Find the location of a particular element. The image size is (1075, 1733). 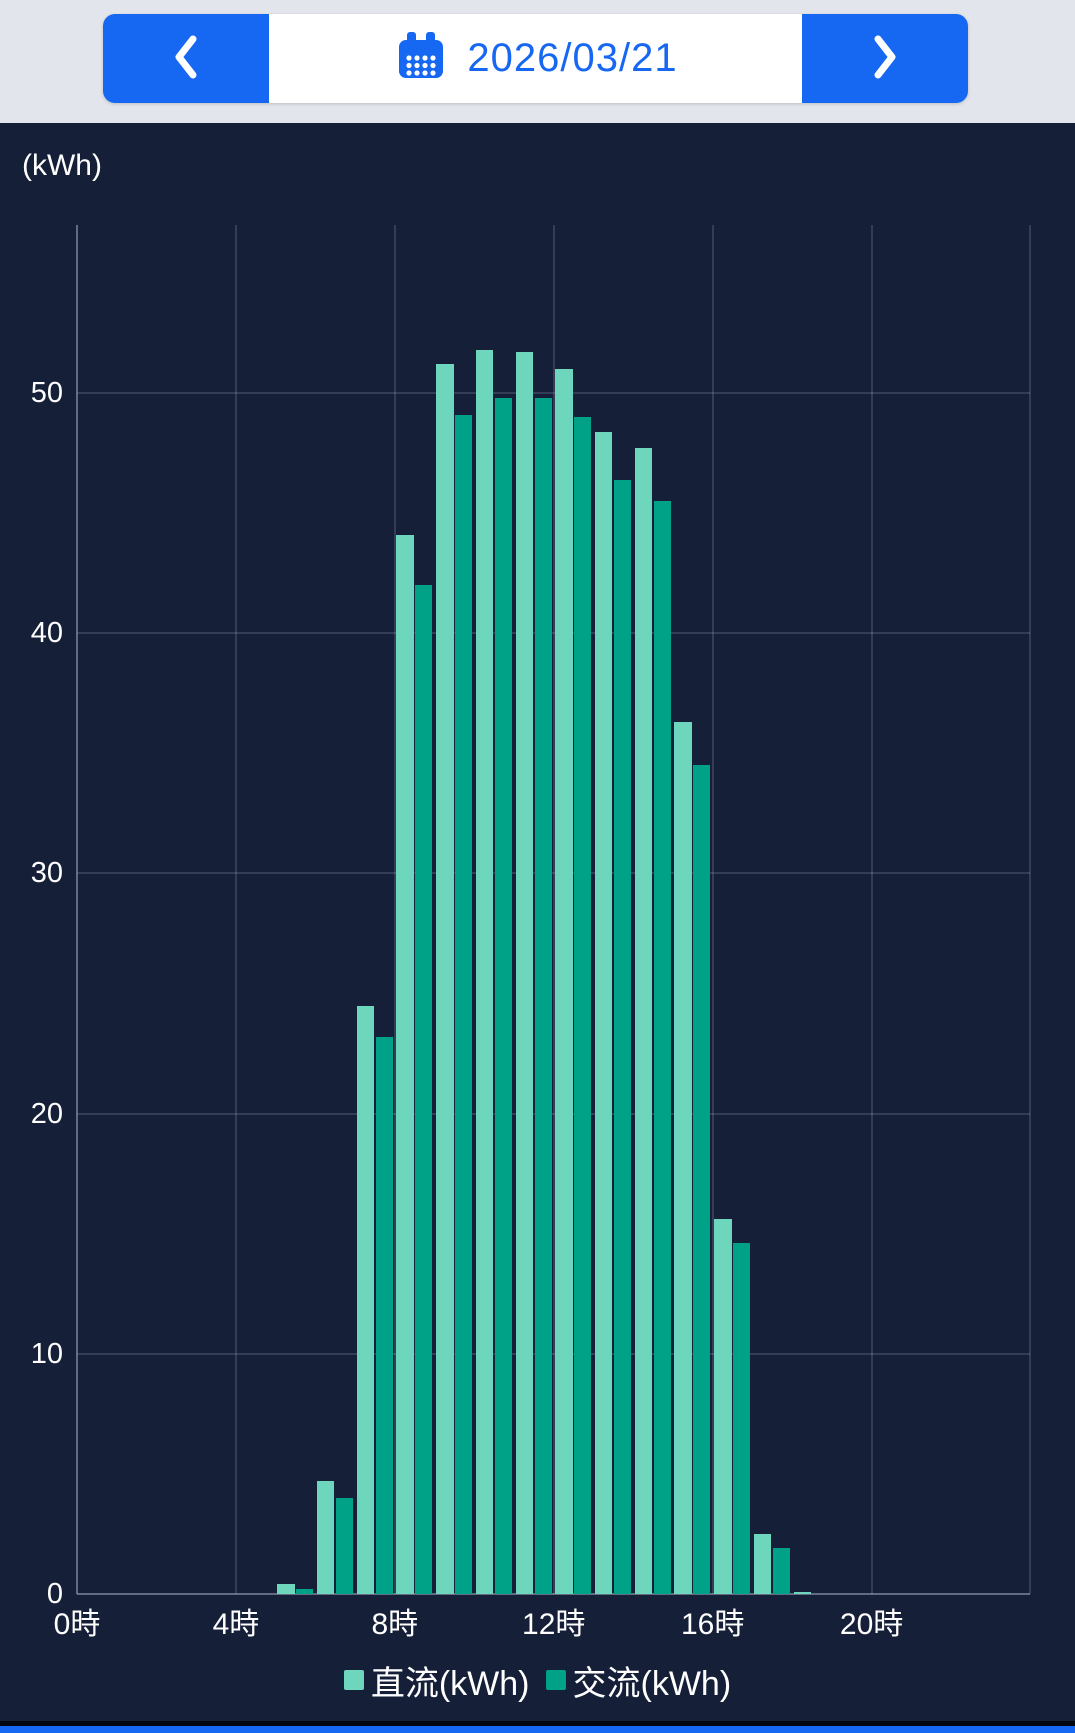

x-tick-label: 12時 is located at coordinates (554, 1624).